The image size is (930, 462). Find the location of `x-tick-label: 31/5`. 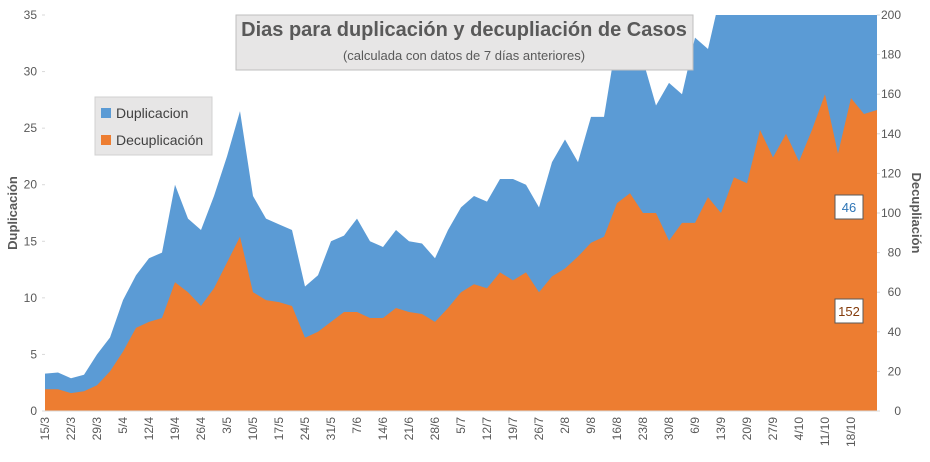

x-tick-label: 31/5 is located at coordinates (331, 429).